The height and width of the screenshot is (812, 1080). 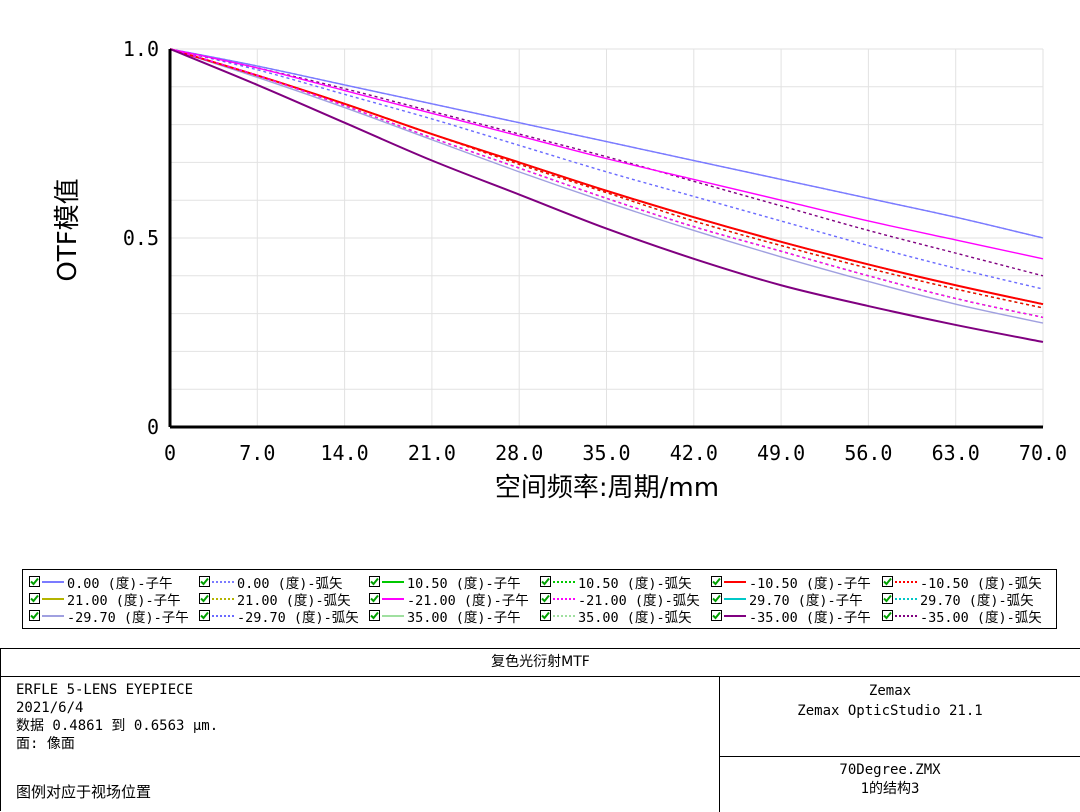 I want to click on legend-item: 29.70 (度)-弧矢, so click(x=958, y=599).